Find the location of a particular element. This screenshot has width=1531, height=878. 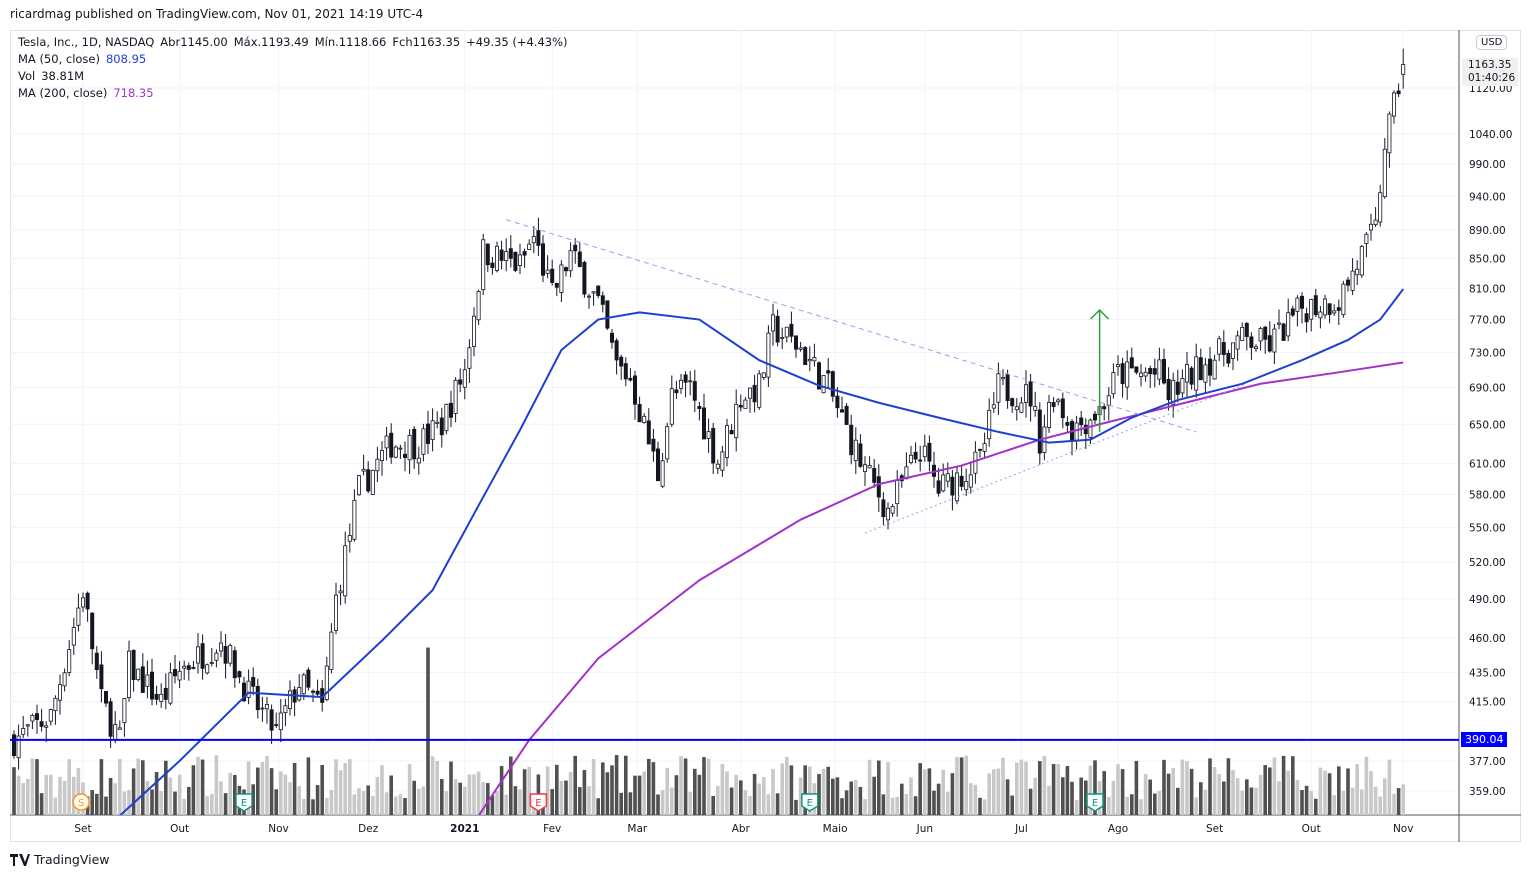

currency-button: USD is located at coordinates (1492, 42).